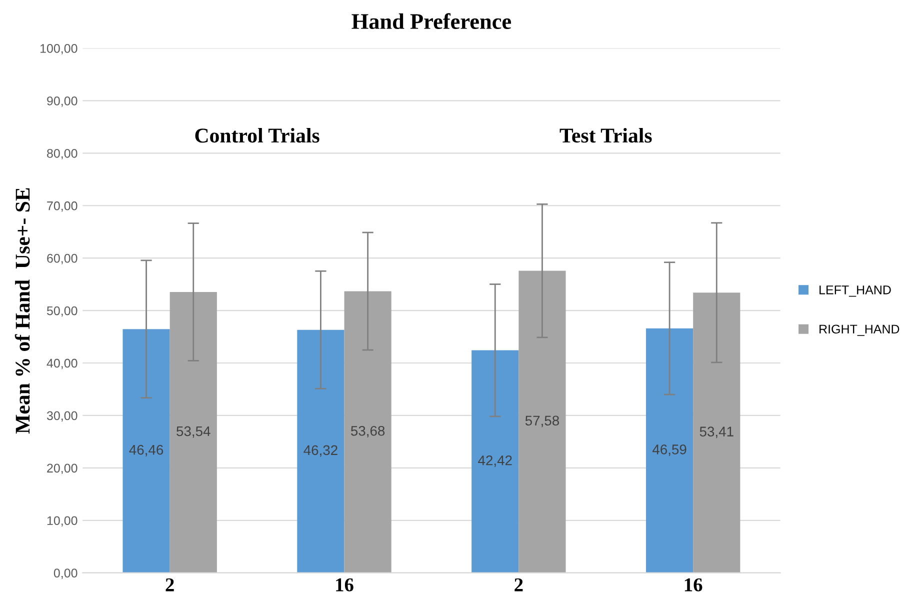 This screenshot has height=603, width=918. Describe the element at coordinates (62, 416) in the screenshot. I see `y-tick-label: 30,00` at that location.